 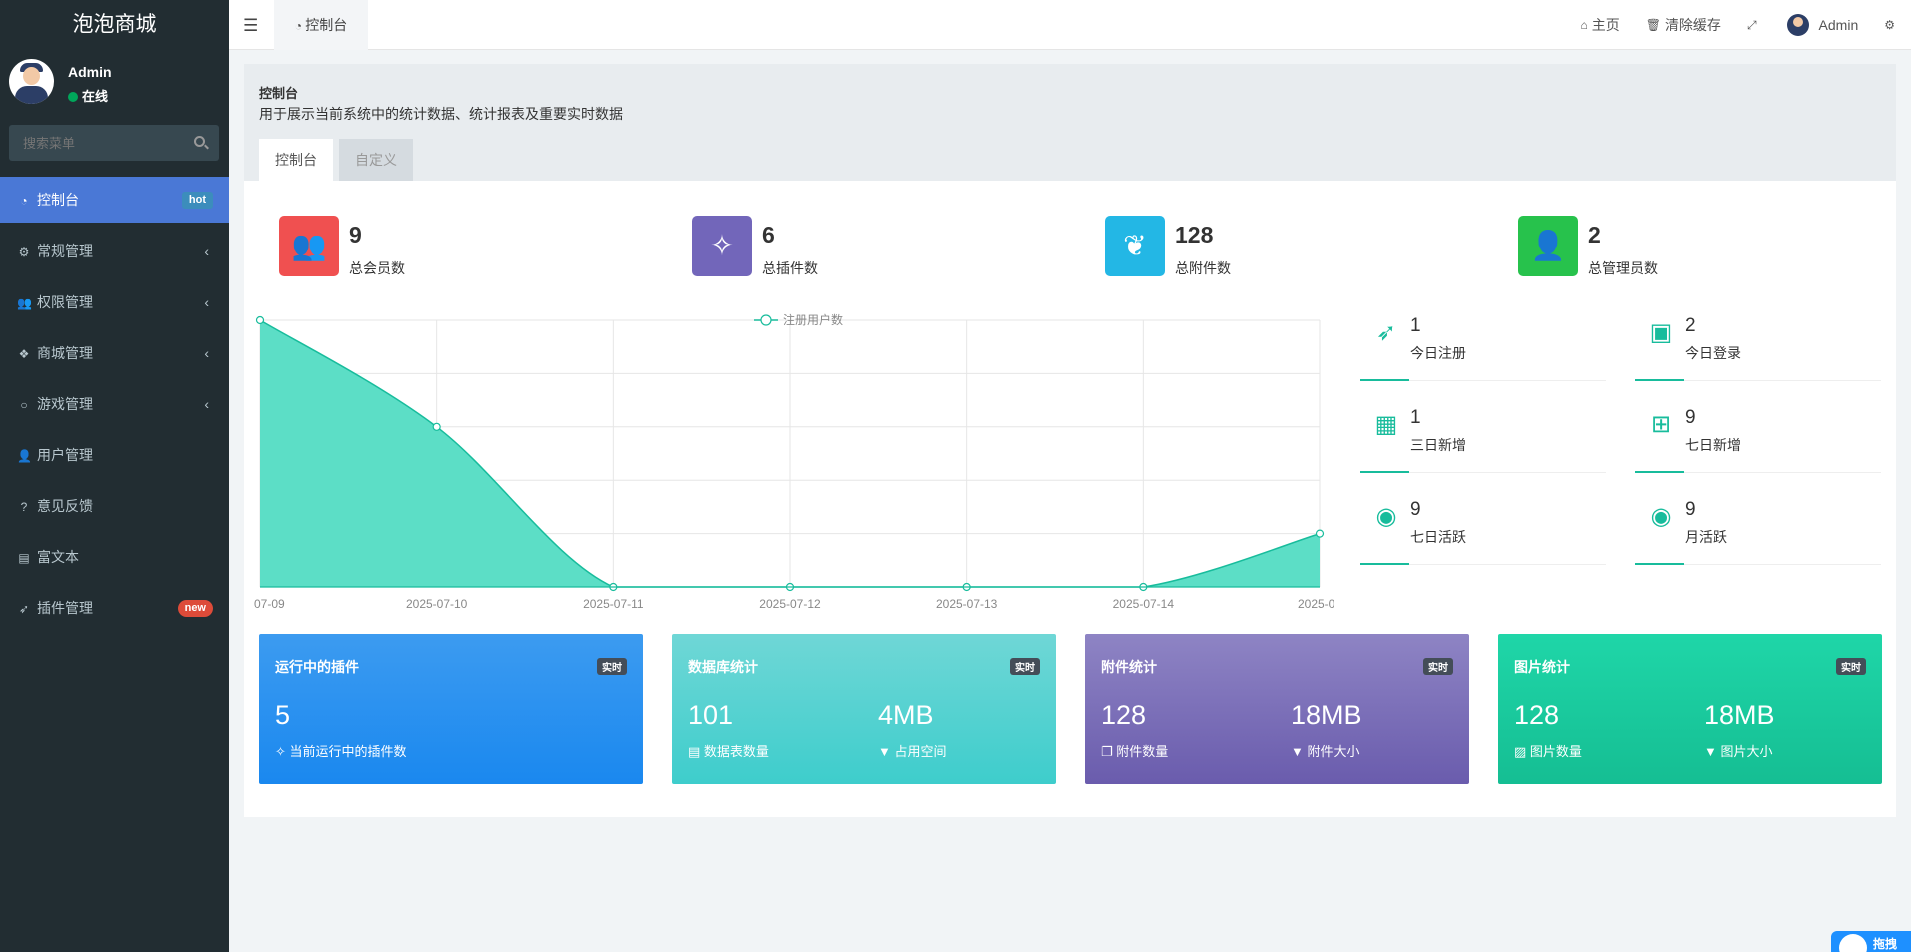 What do you see at coordinates (1690, 709) in the screenshot?
I see `card-images: 图片统计 实时 128 ▨ 图片数量 18MB ▼ 图片大小` at bounding box center [1690, 709].